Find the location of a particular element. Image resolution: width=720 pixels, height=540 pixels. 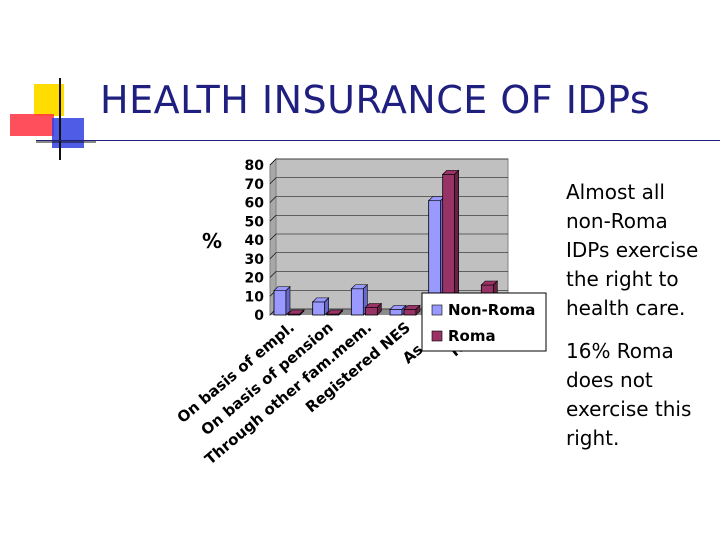

y-tick-label: 80 is located at coordinates (255, 166).